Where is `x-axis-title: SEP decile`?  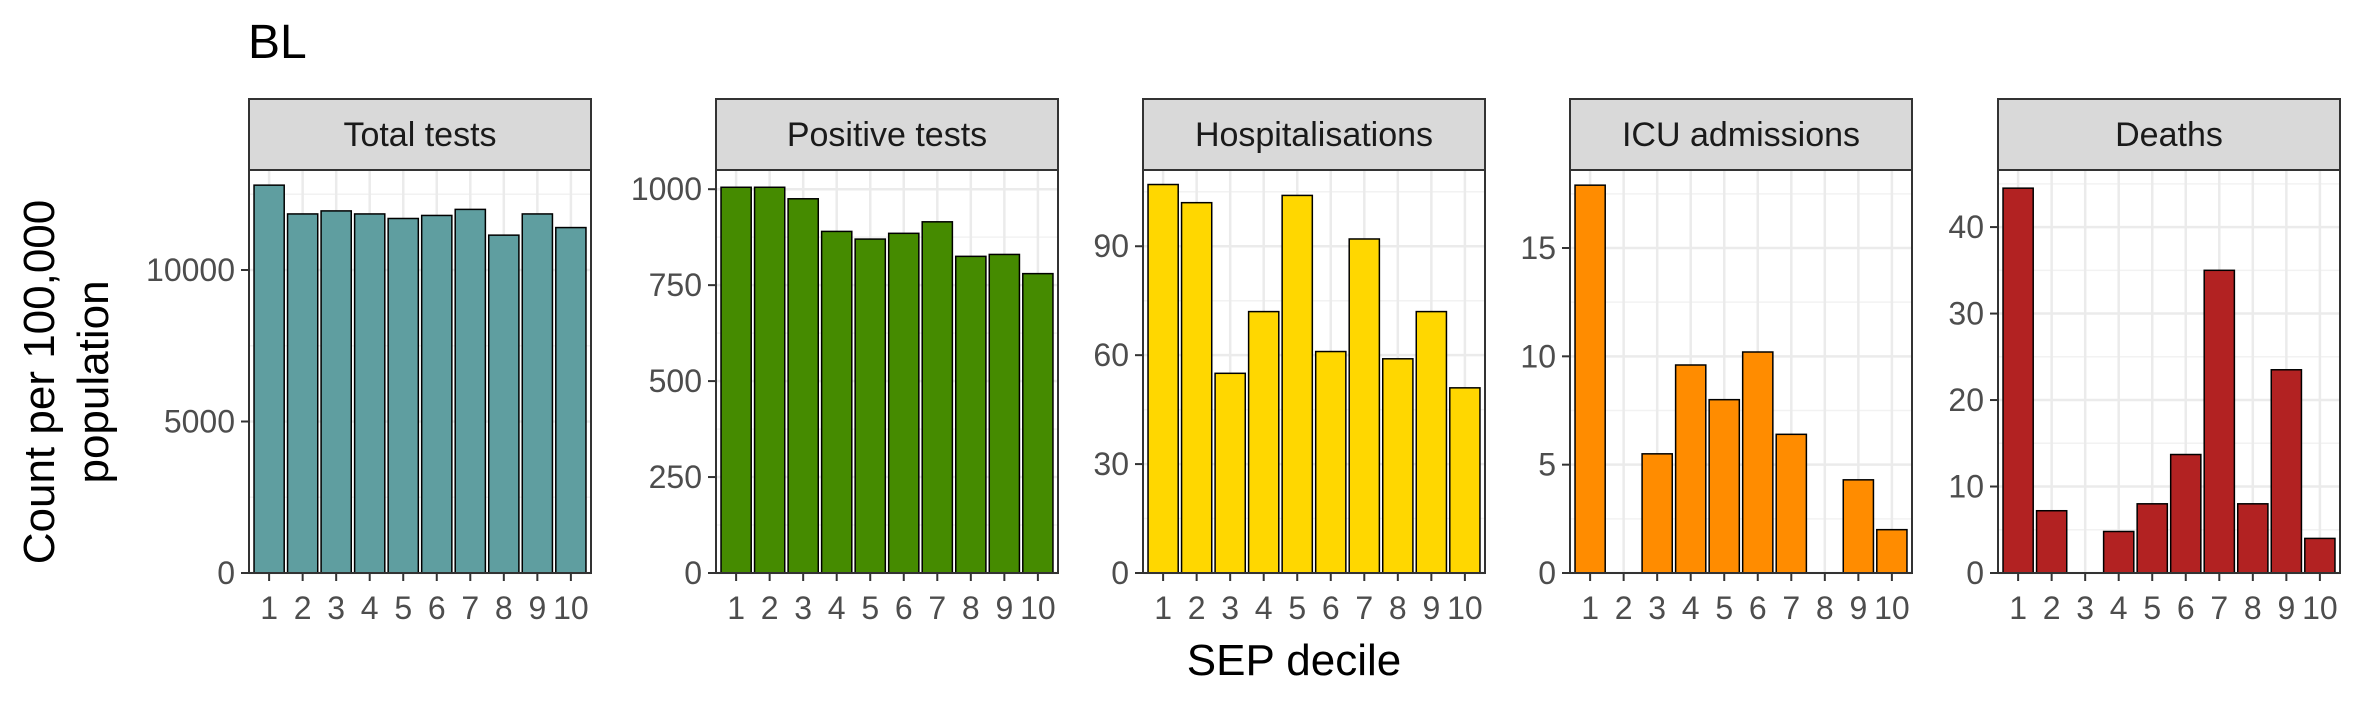
x-axis-title: SEP decile is located at coordinates (1294, 660).